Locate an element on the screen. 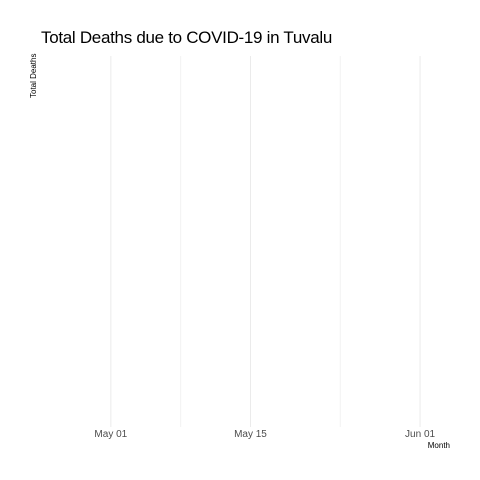 The image size is (480, 480). x-tick-label: May 15 is located at coordinates (250, 434).